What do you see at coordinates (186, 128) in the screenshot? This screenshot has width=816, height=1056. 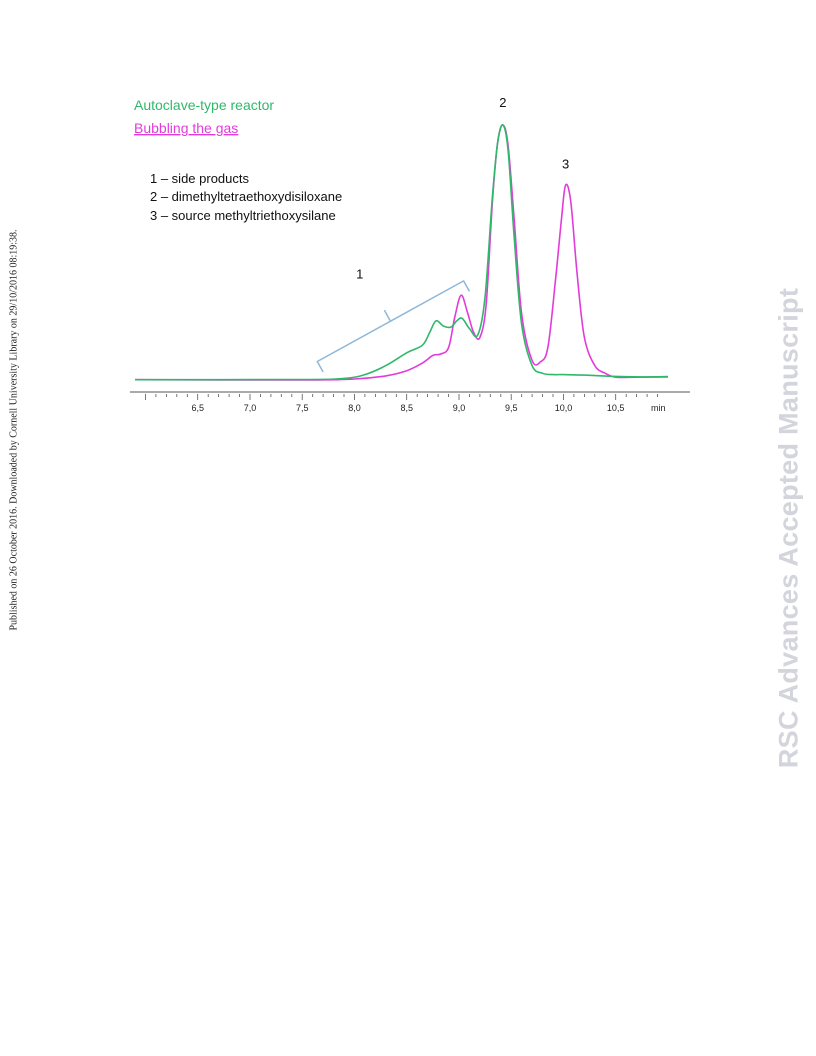 I see `legend-entry-bubbling: Bubbling the gas` at bounding box center [186, 128].